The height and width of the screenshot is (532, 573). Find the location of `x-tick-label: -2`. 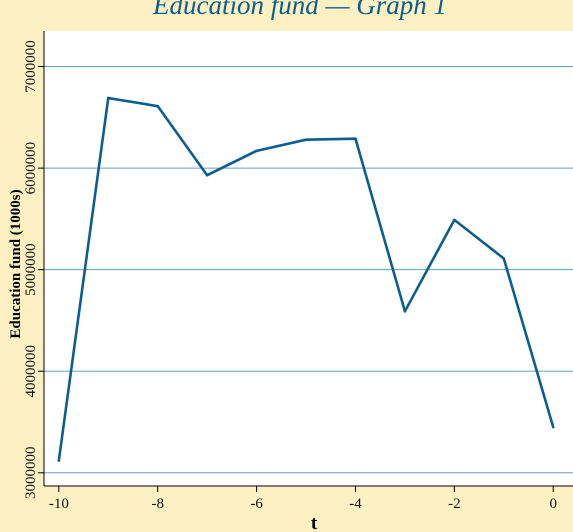

x-tick-label: -2 is located at coordinates (454, 504).